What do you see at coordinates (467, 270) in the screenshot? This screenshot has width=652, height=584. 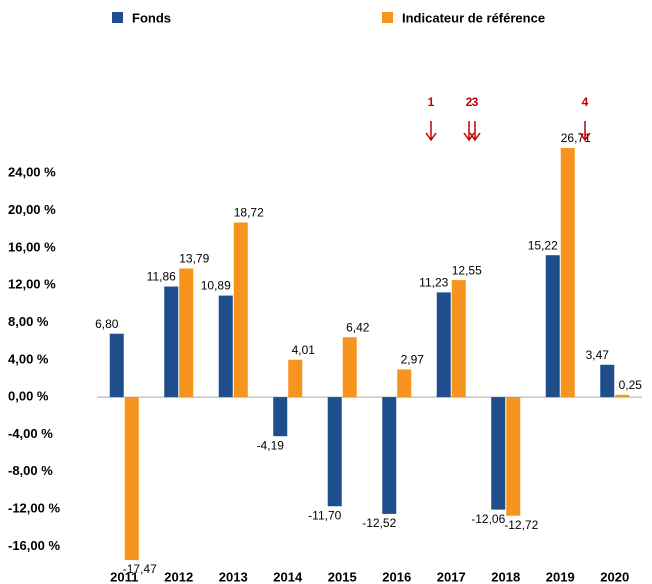 I see `value-label: 12,55` at bounding box center [467, 270].